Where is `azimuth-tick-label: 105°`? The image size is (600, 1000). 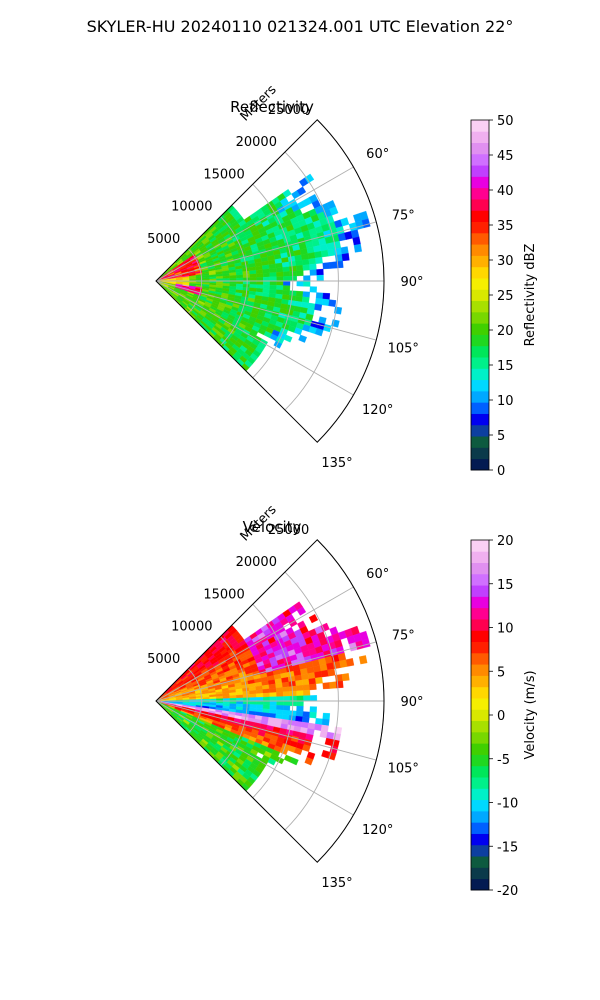 azimuth-tick-label: 105° is located at coordinates (403, 768).